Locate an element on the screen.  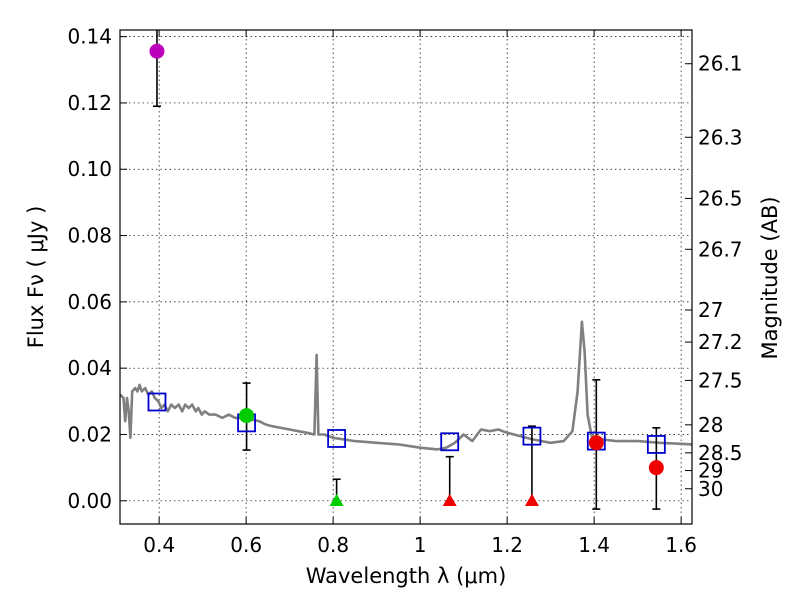
y2-tick-label: 28 is located at coordinates (710, 425).